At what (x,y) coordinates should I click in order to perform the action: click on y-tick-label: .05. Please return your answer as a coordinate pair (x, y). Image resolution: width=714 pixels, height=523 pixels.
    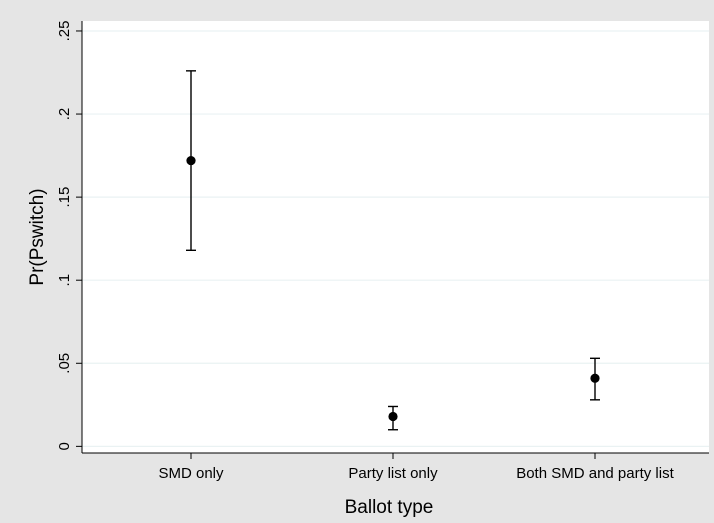
    Looking at the image, I should click on (64, 363).